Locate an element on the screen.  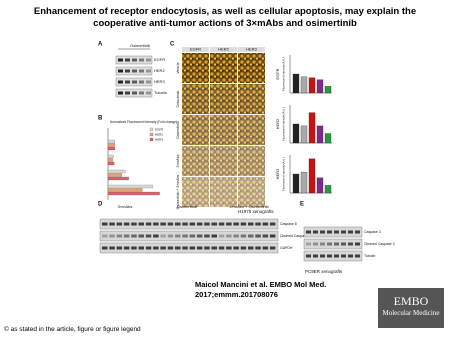
column-header: EGFR is located at coordinates (195, 49).